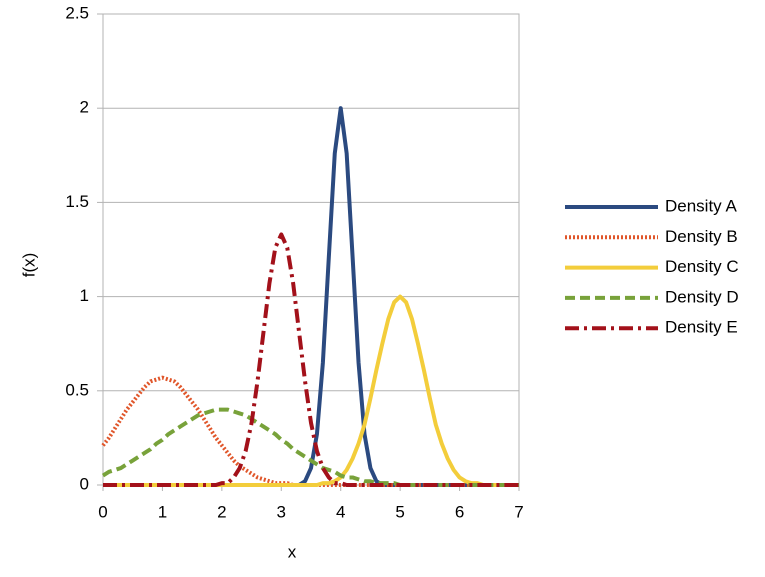  What do you see at coordinates (28, 265) in the screenshot?
I see `y-axis-label: f(x)` at bounding box center [28, 265].